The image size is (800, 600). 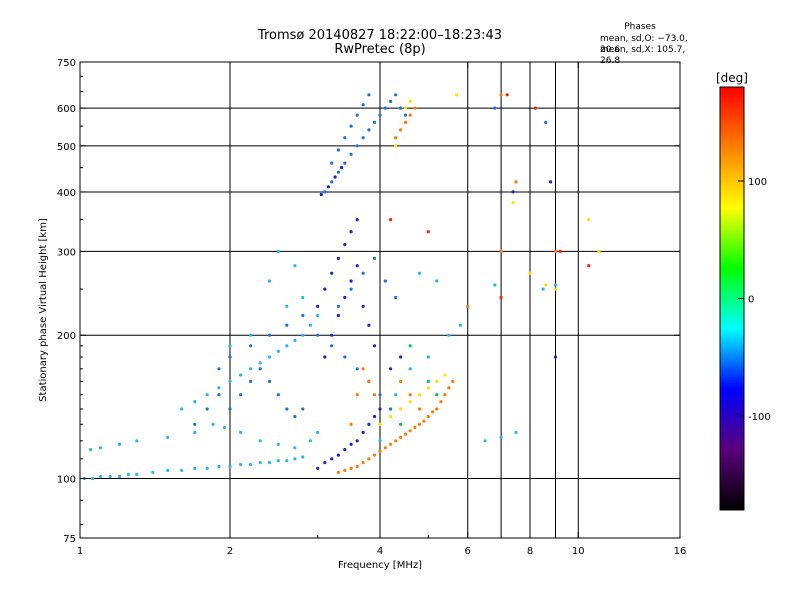 What do you see at coordinates (530, 551) in the screenshot?
I see `x-tick-label: 8` at bounding box center [530, 551].